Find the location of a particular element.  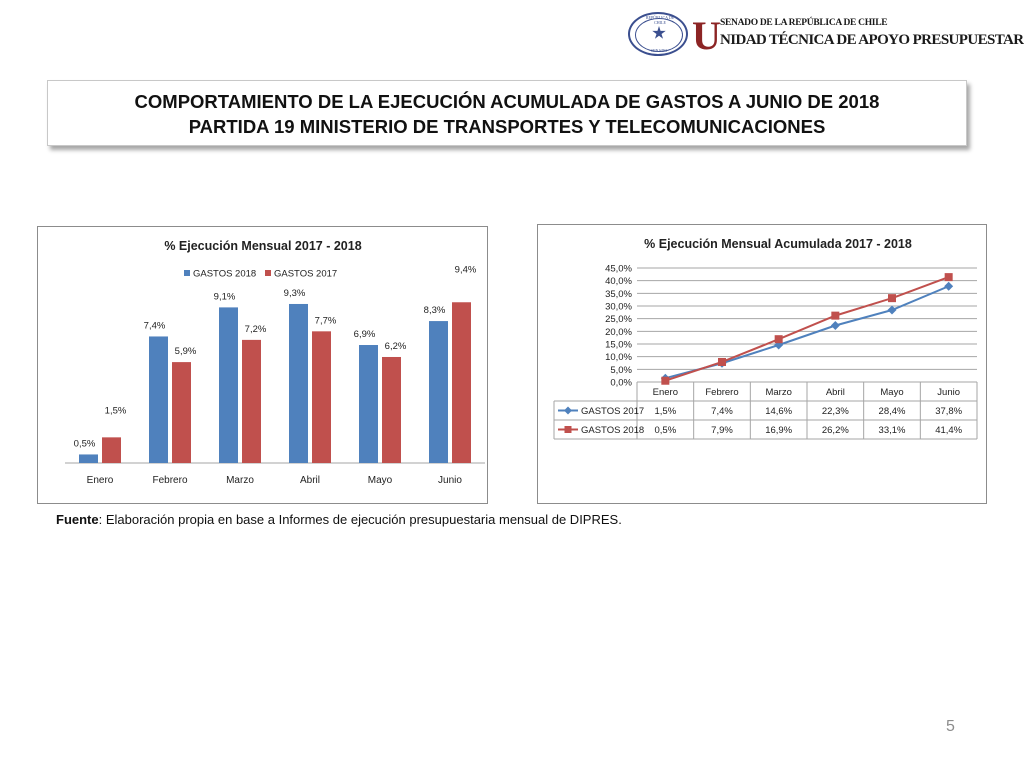

y-tick-label: 30,0% is located at coordinates (618, 307).